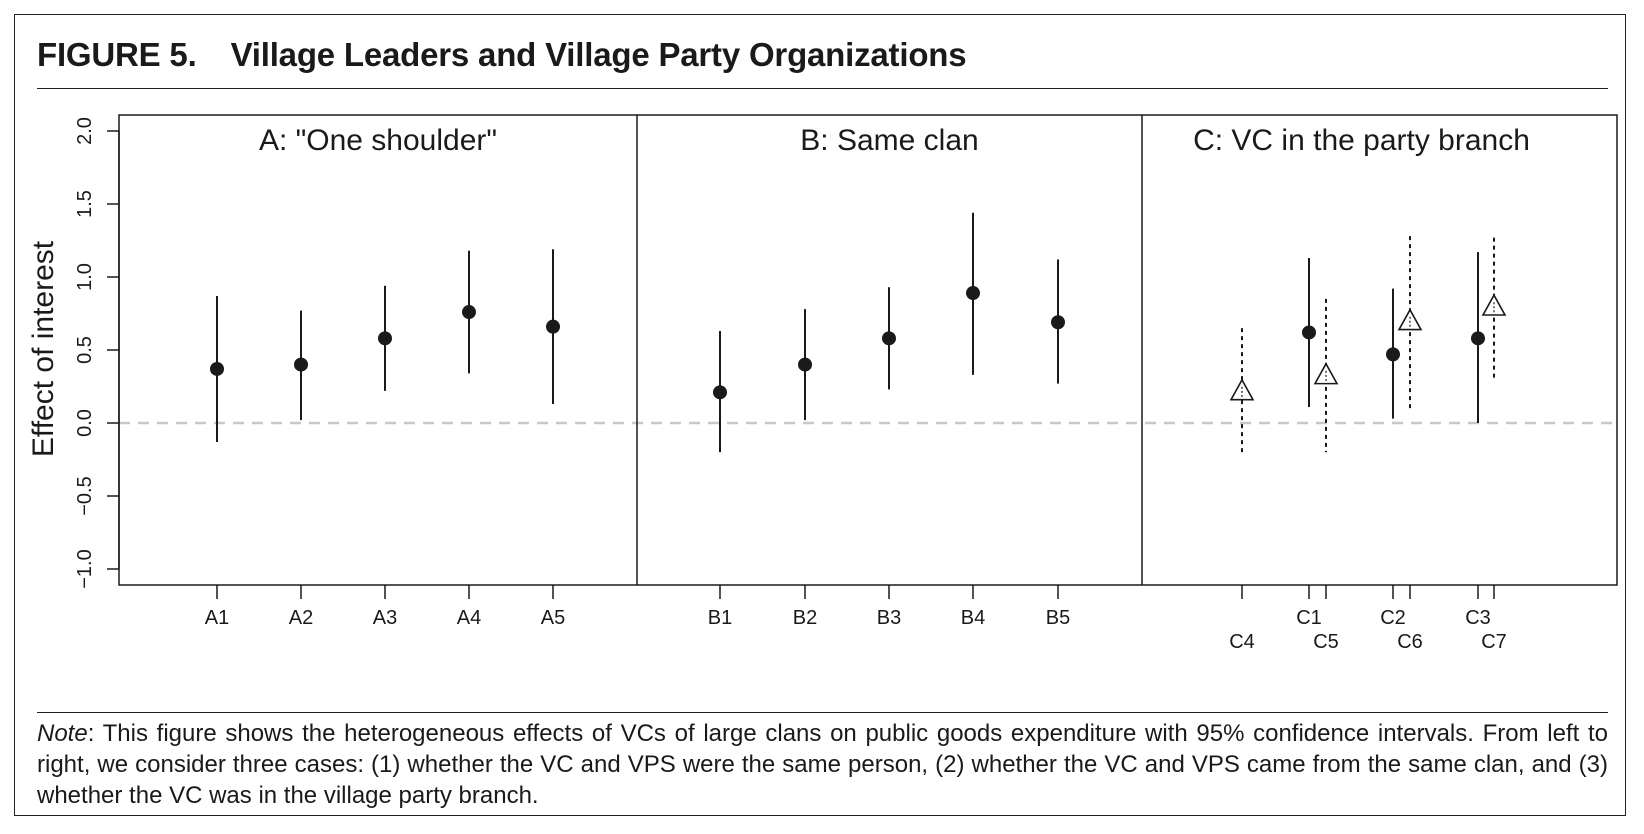 Image resolution: width=1644 pixels, height=834 pixels. What do you see at coordinates (720, 618) in the screenshot?
I see `x-tick-label: B1` at bounding box center [720, 618].